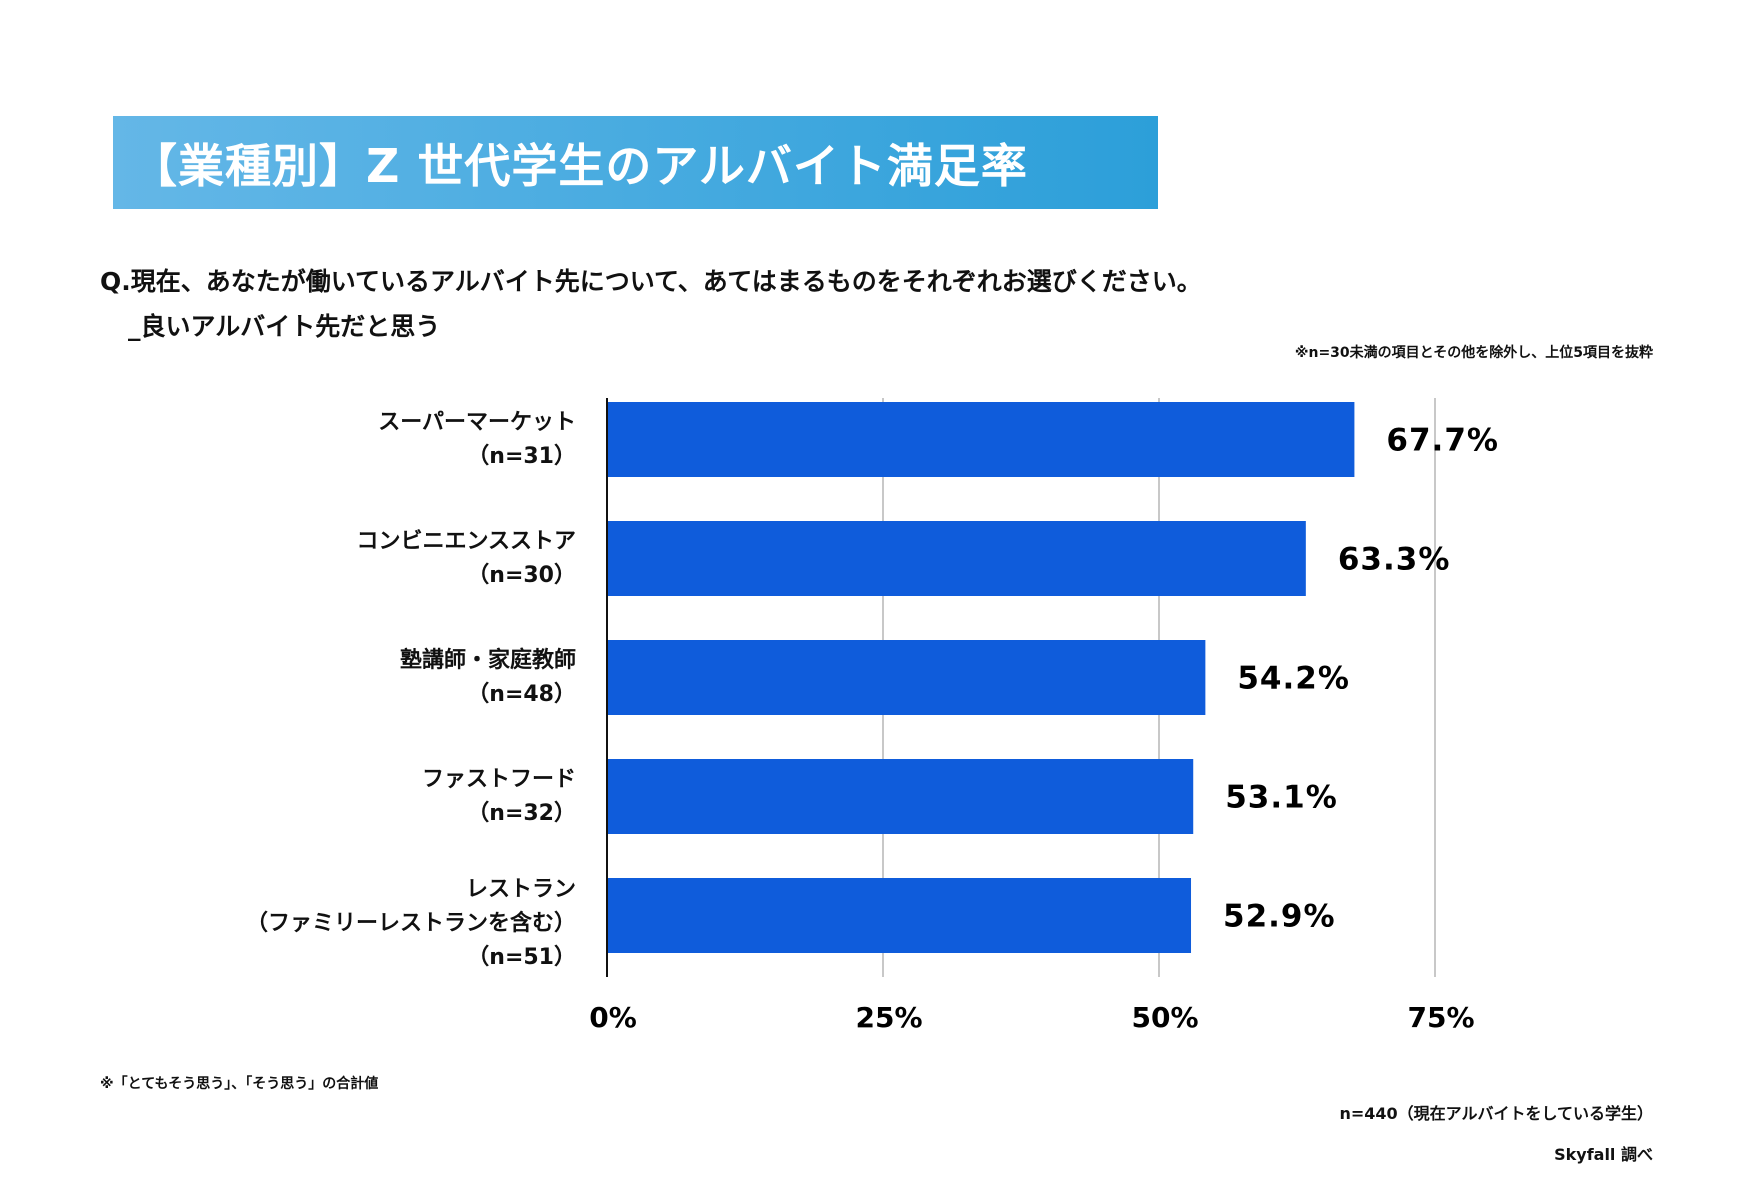 The image size is (1751, 1201). What do you see at coordinates (488, 678) in the screenshot?
I see `category-label: 塾講師・家庭教師 （n=48）` at bounding box center [488, 678].